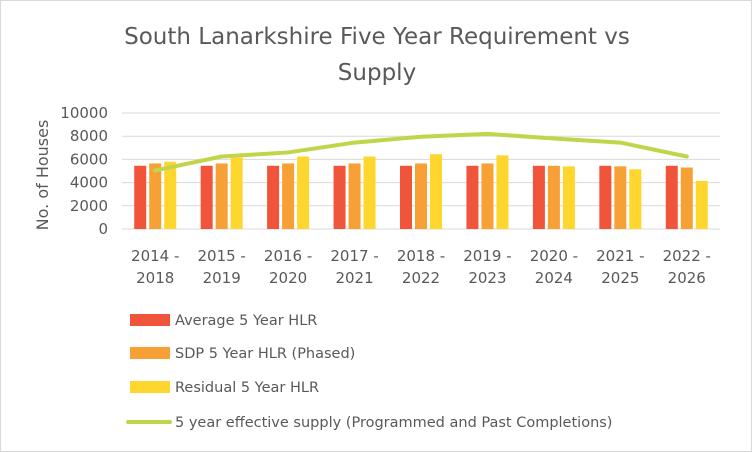  Describe the element at coordinates (89, 159) in the screenshot. I see `y-tick-label: 6000` at that location.